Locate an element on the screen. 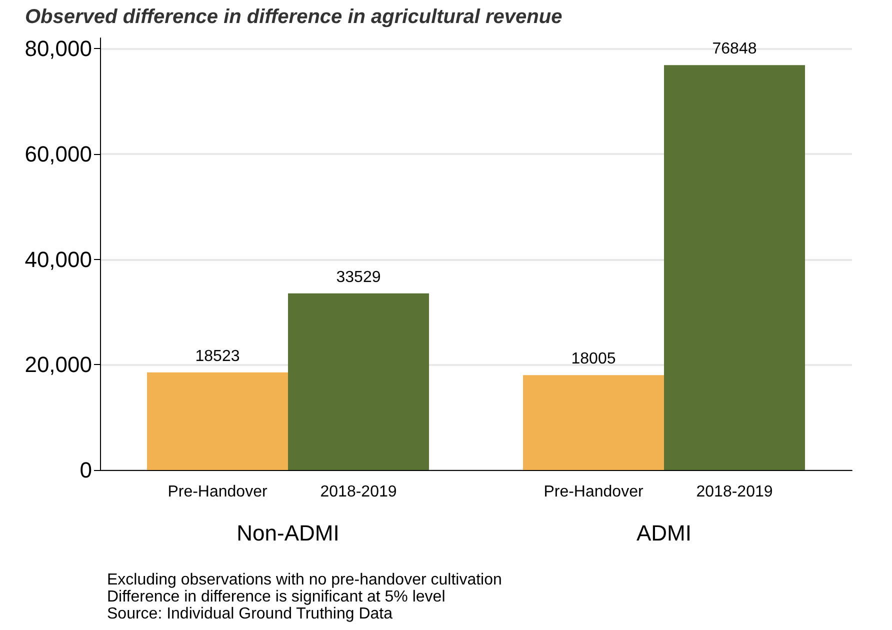 The height and width of the screenshot is (630, 892). chart-title: Observed difference in difference in agricultural revenue is located at coordinates (293, 17).